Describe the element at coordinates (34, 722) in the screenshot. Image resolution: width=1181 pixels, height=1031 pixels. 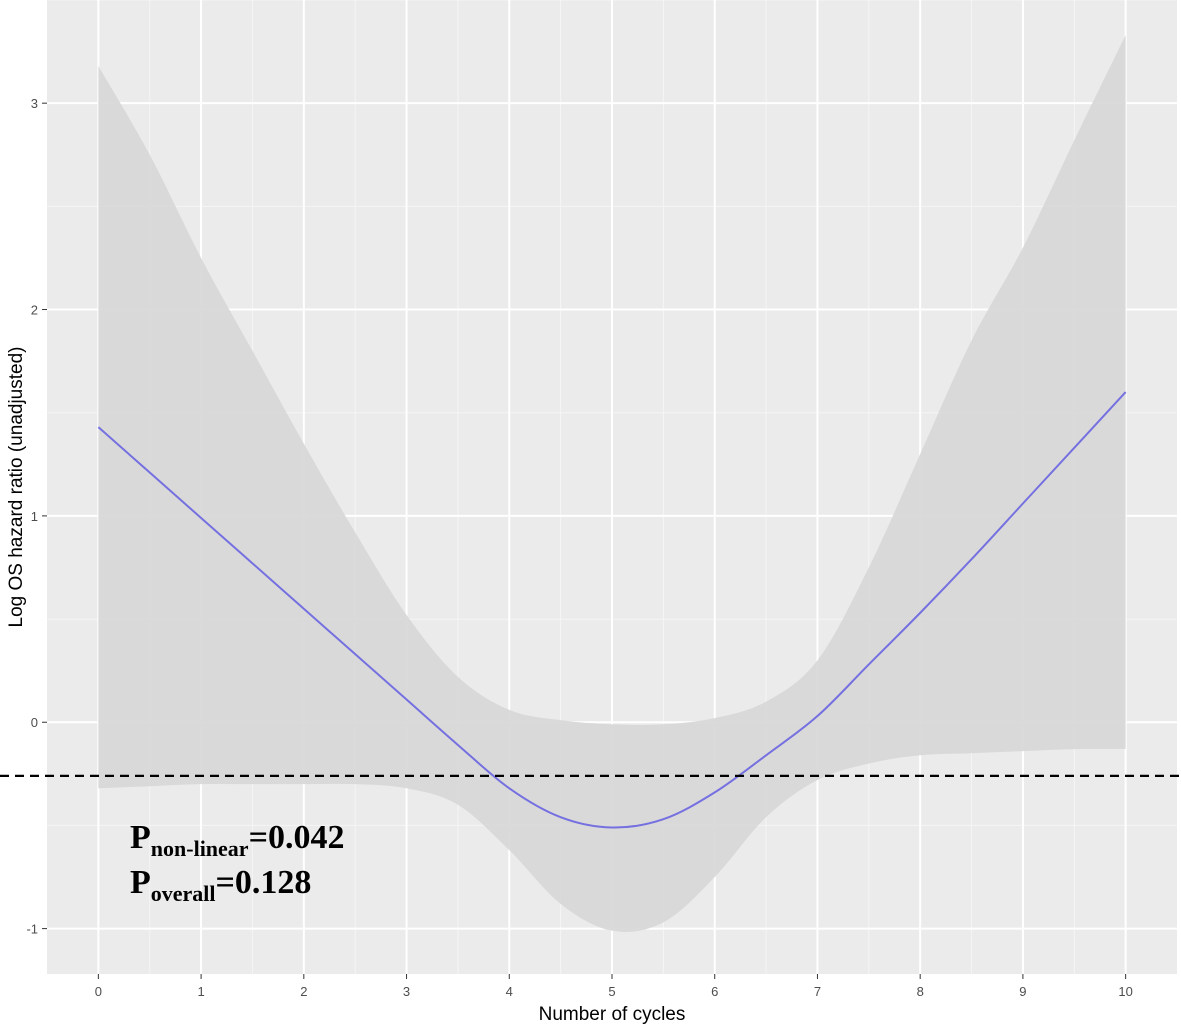
I see `y-tick-label: 0` at that location.